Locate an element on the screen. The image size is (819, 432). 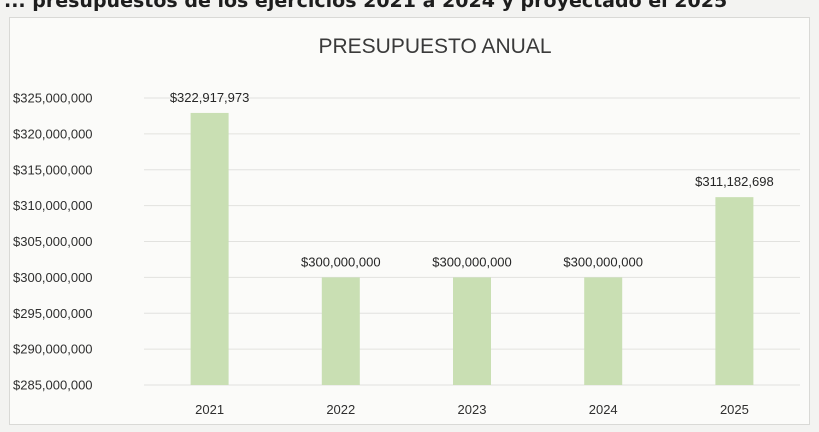
y-tick-label: $305,000,000 is located at coordinates (53, 241).